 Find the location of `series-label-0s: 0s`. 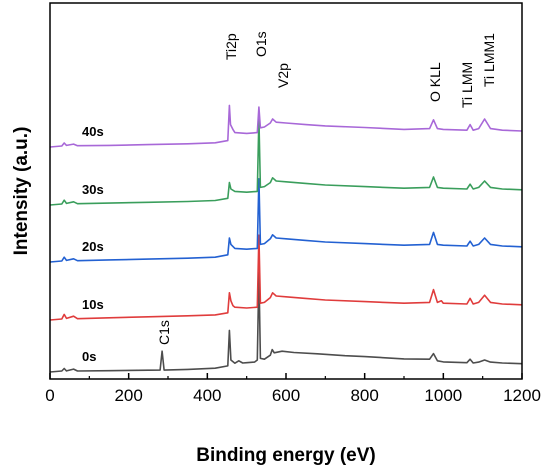

series-label-0s: 0s is located at coordinates (89, 356).